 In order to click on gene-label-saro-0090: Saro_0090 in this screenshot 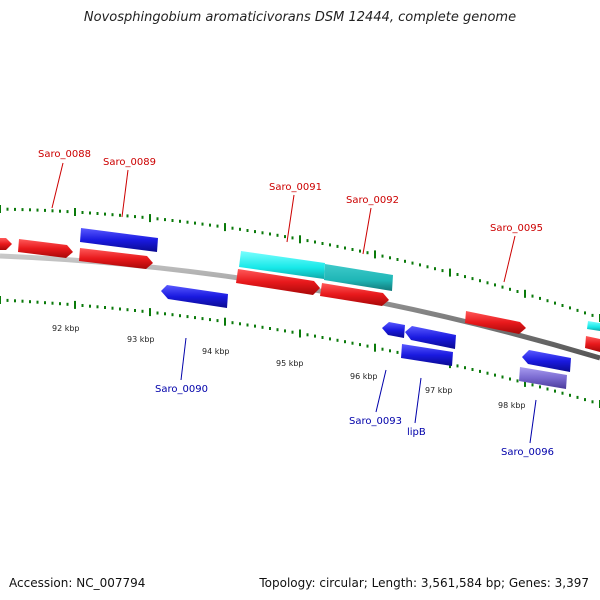, I will do `click(181, 389)`.